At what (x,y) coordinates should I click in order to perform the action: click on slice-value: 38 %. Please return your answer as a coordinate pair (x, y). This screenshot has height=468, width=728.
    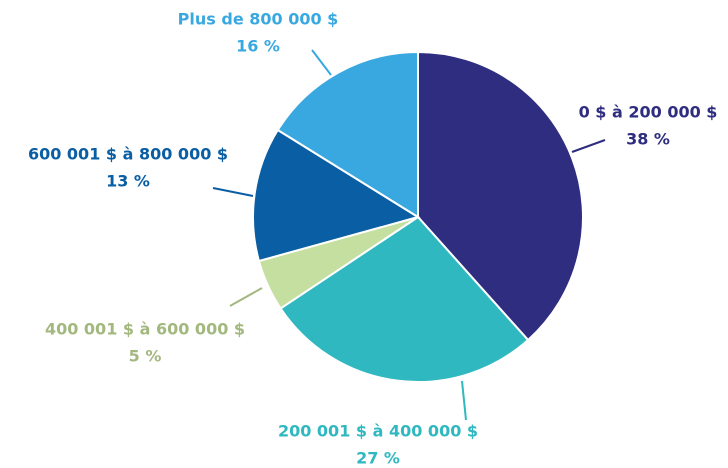
    Looking at the image, I should click on (648, 139).